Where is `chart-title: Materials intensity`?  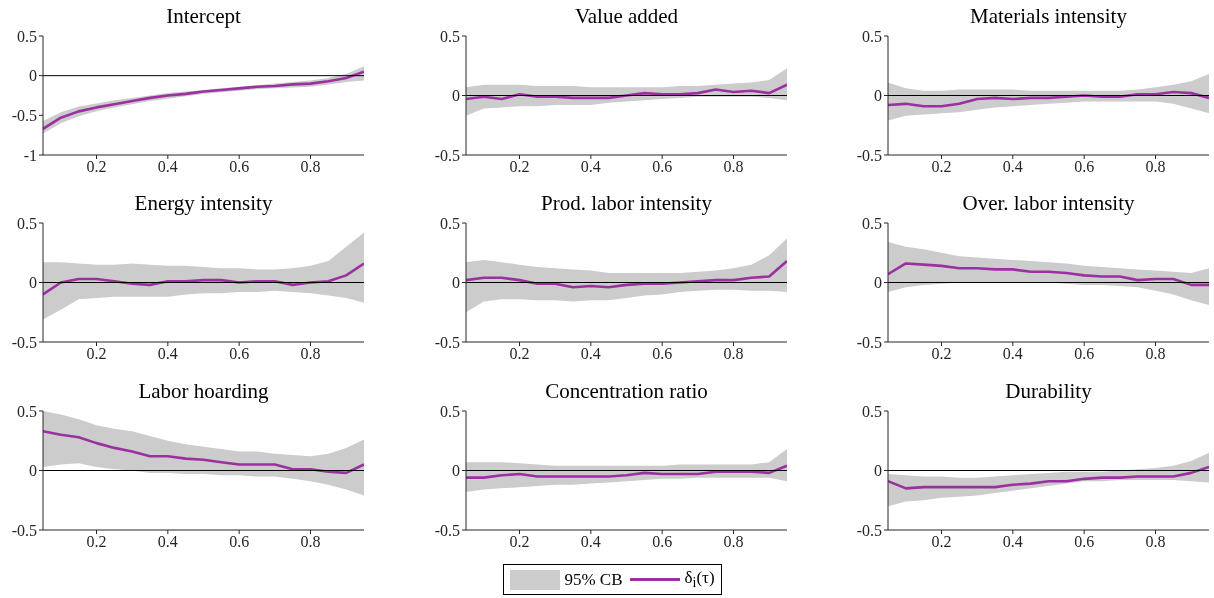
chart-title: Materials intensity is located at coordinates (1048, 16).